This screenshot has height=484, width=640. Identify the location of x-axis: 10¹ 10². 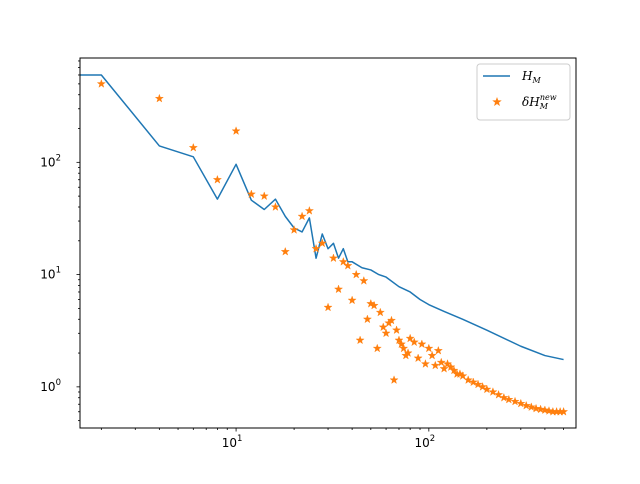
(332, 439).